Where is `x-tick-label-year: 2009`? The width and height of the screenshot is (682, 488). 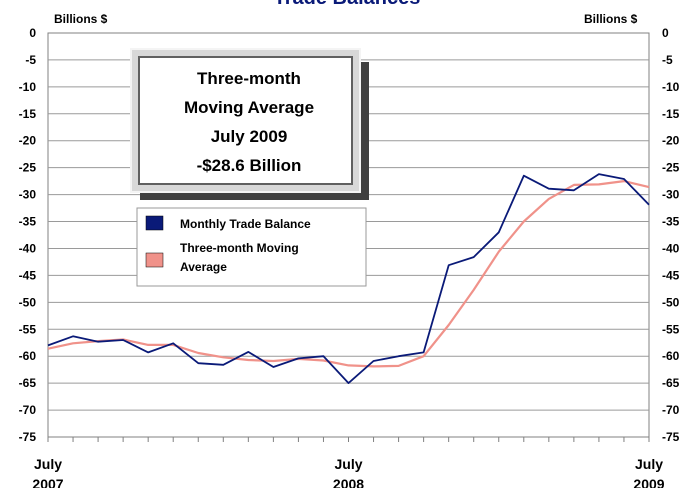
x-tick-label-year: 2009 is located at coordinates (648, 482).